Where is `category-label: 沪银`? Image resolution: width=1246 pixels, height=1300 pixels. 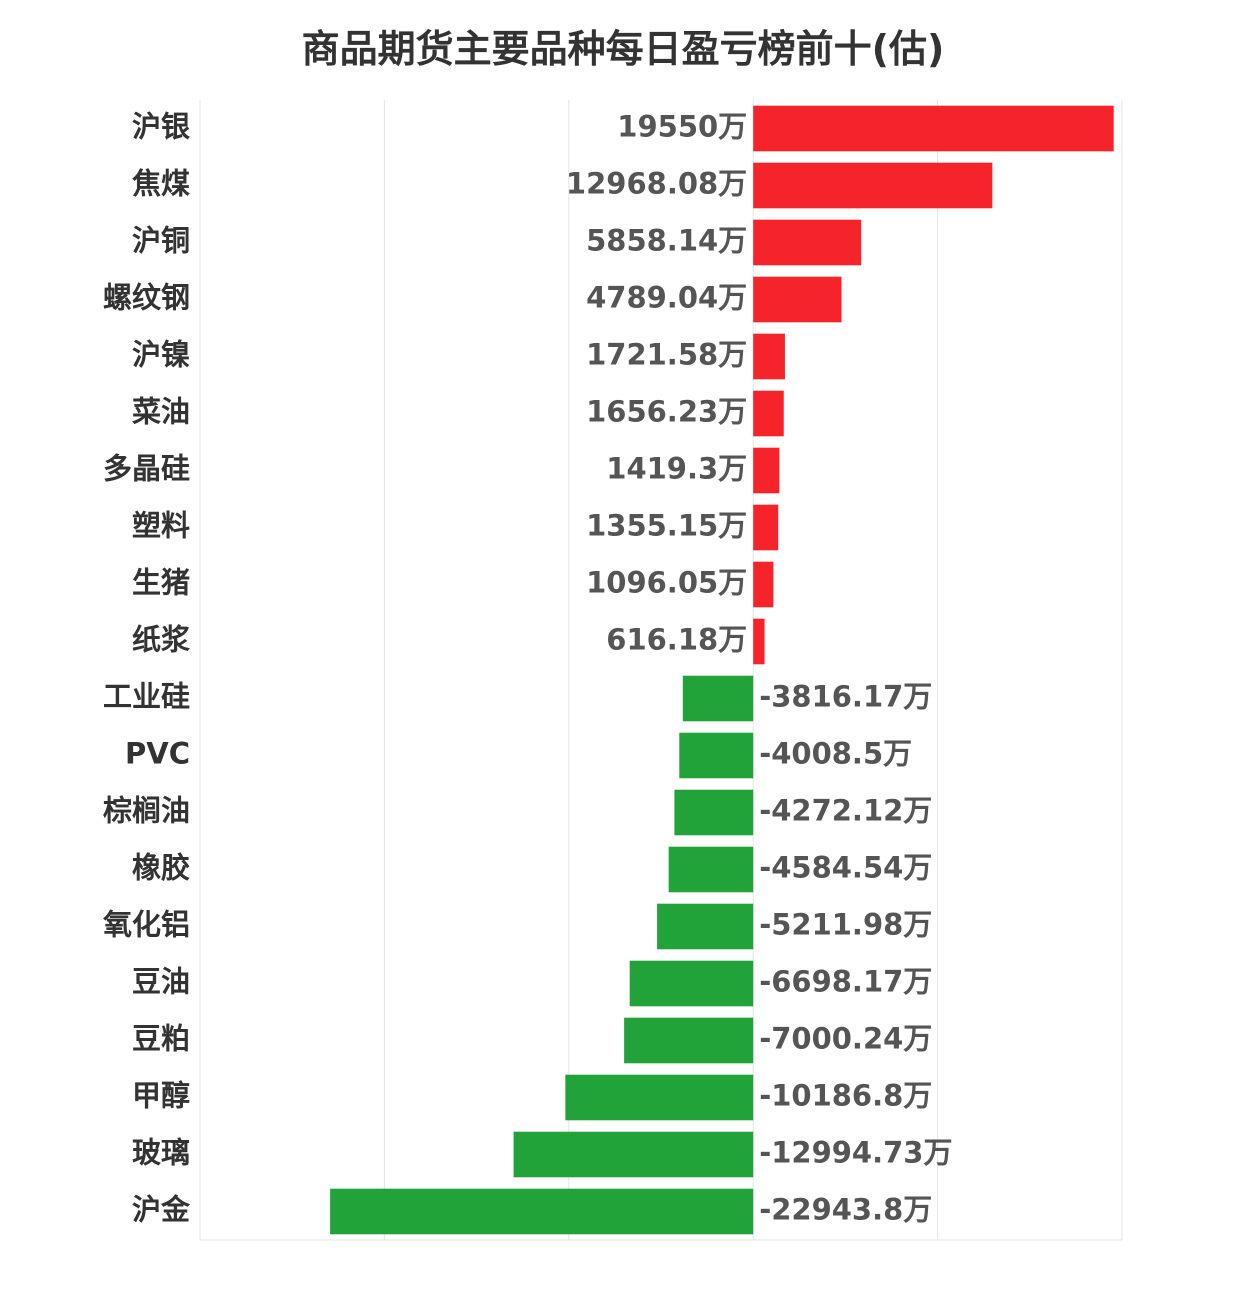
category-label: 沪银 is located at coordinates (161, 127).